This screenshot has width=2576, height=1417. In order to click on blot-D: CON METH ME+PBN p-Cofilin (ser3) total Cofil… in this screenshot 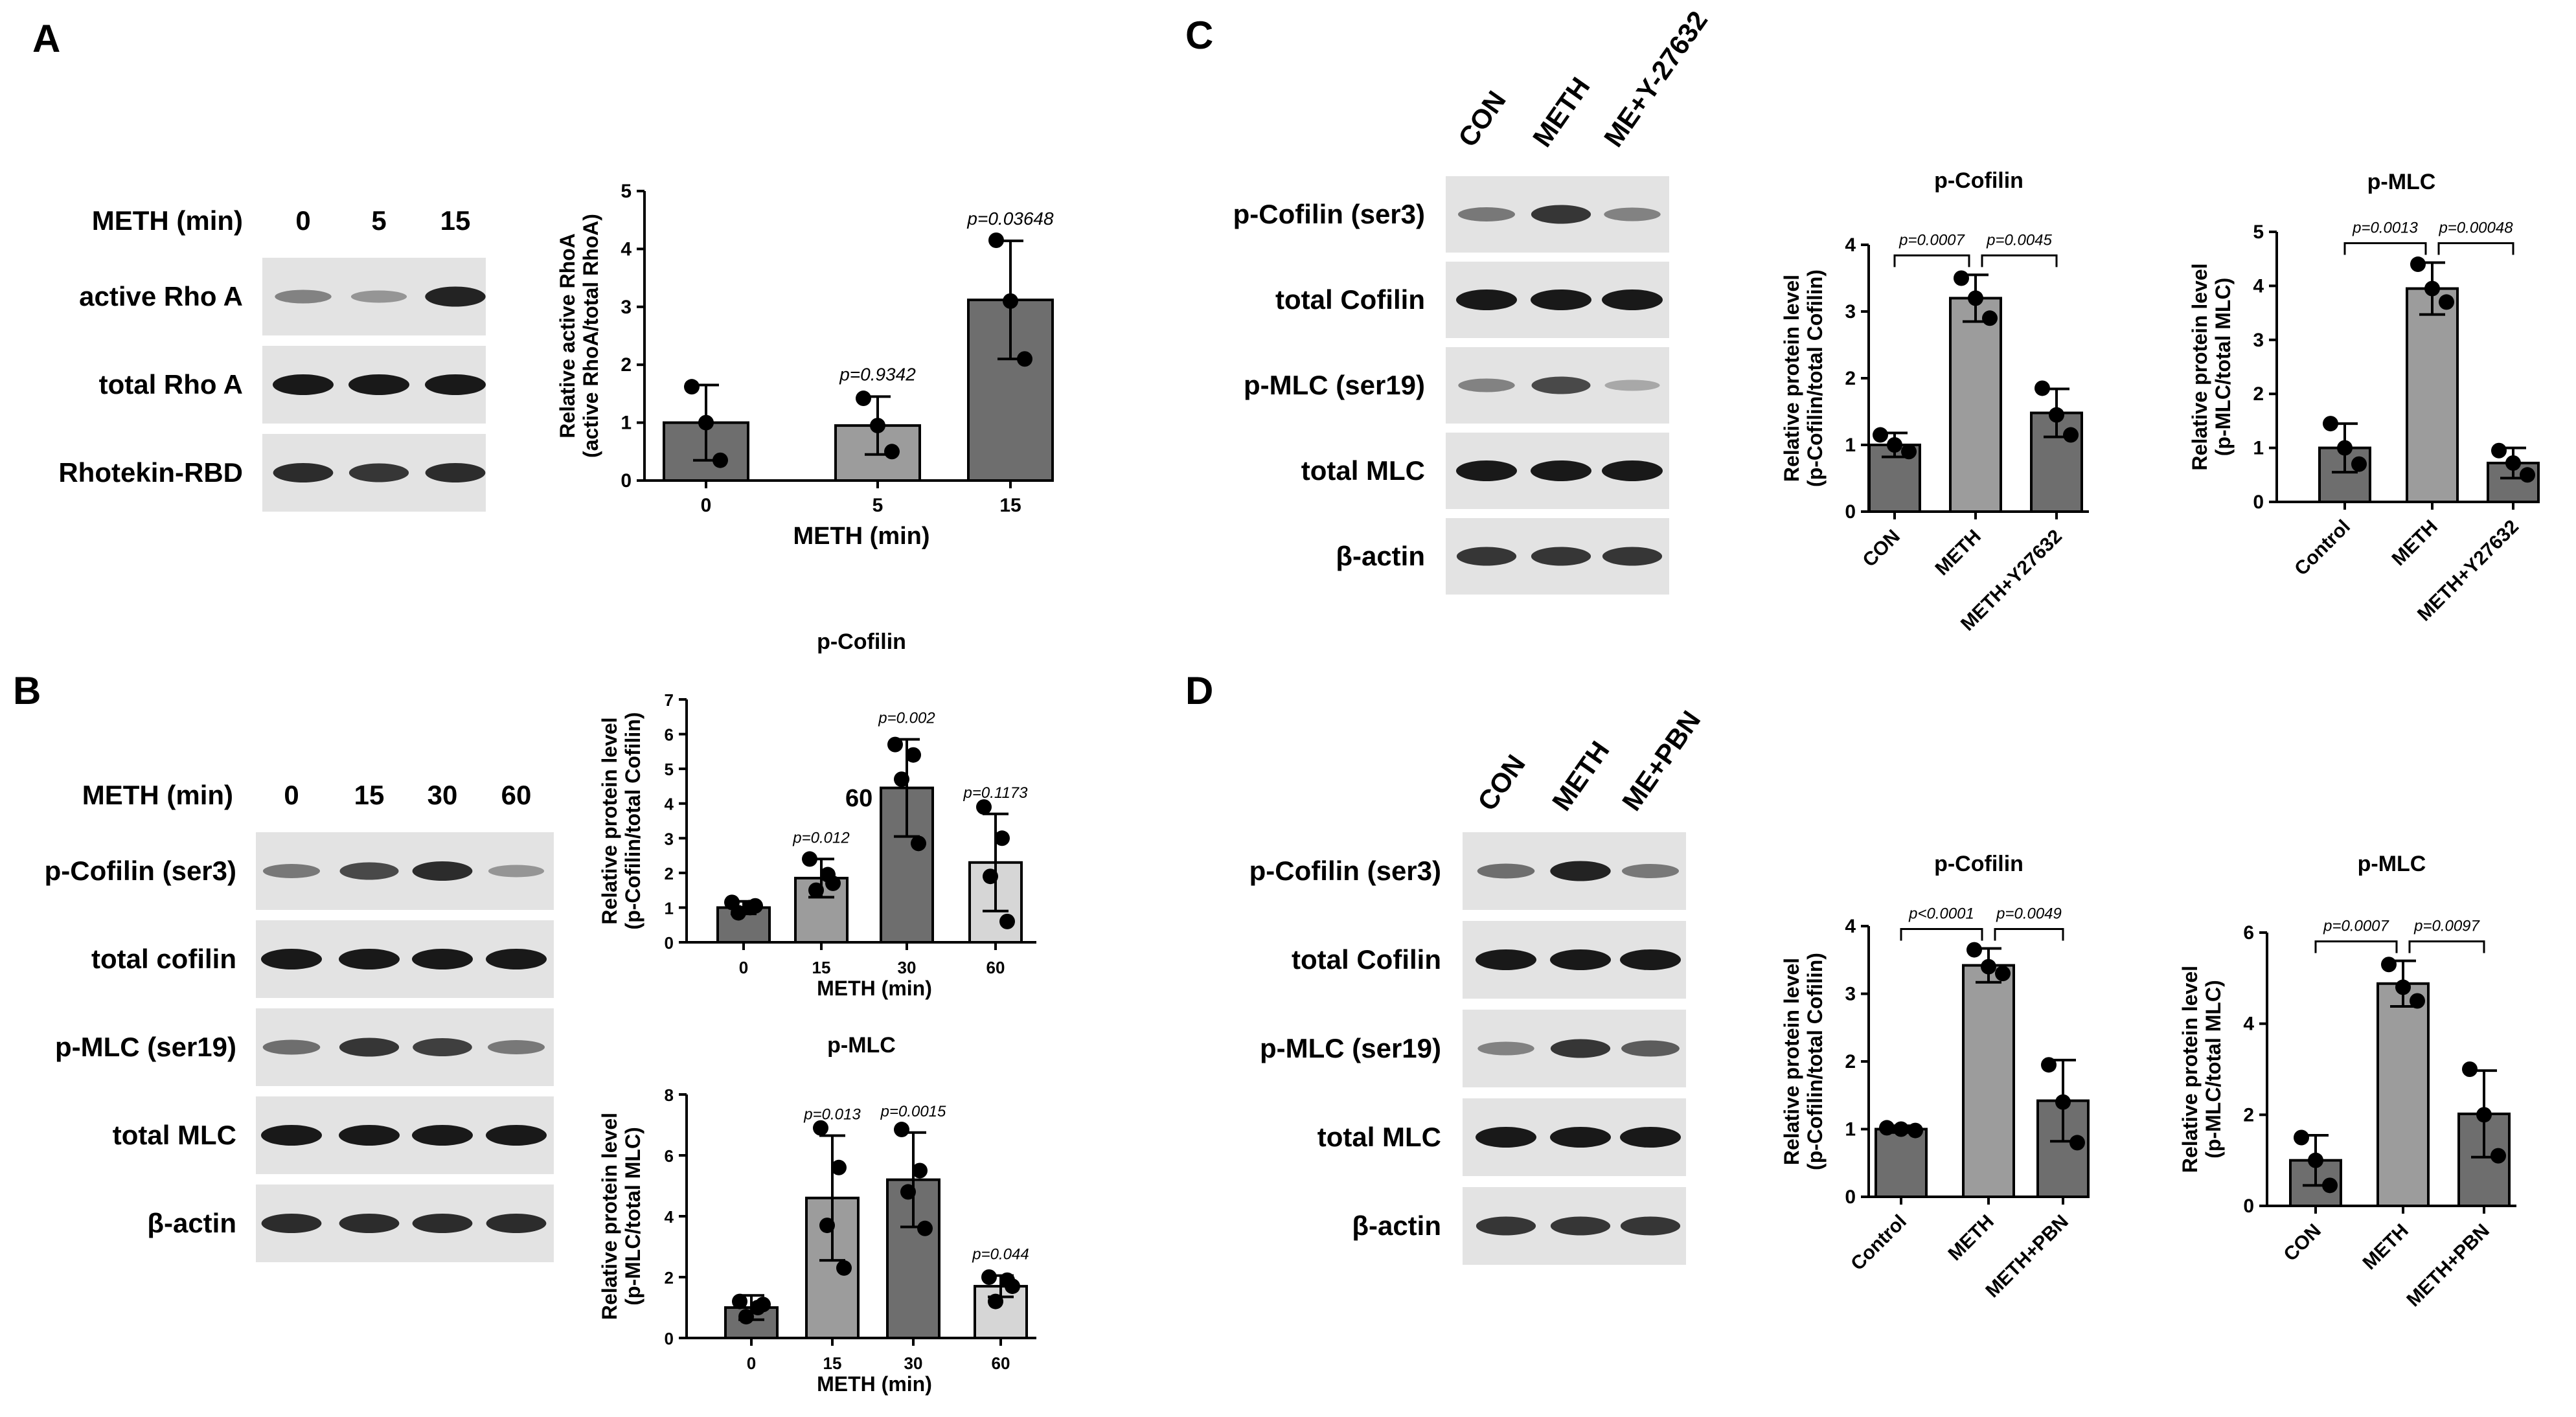, I will do `click(1477, 985)`.